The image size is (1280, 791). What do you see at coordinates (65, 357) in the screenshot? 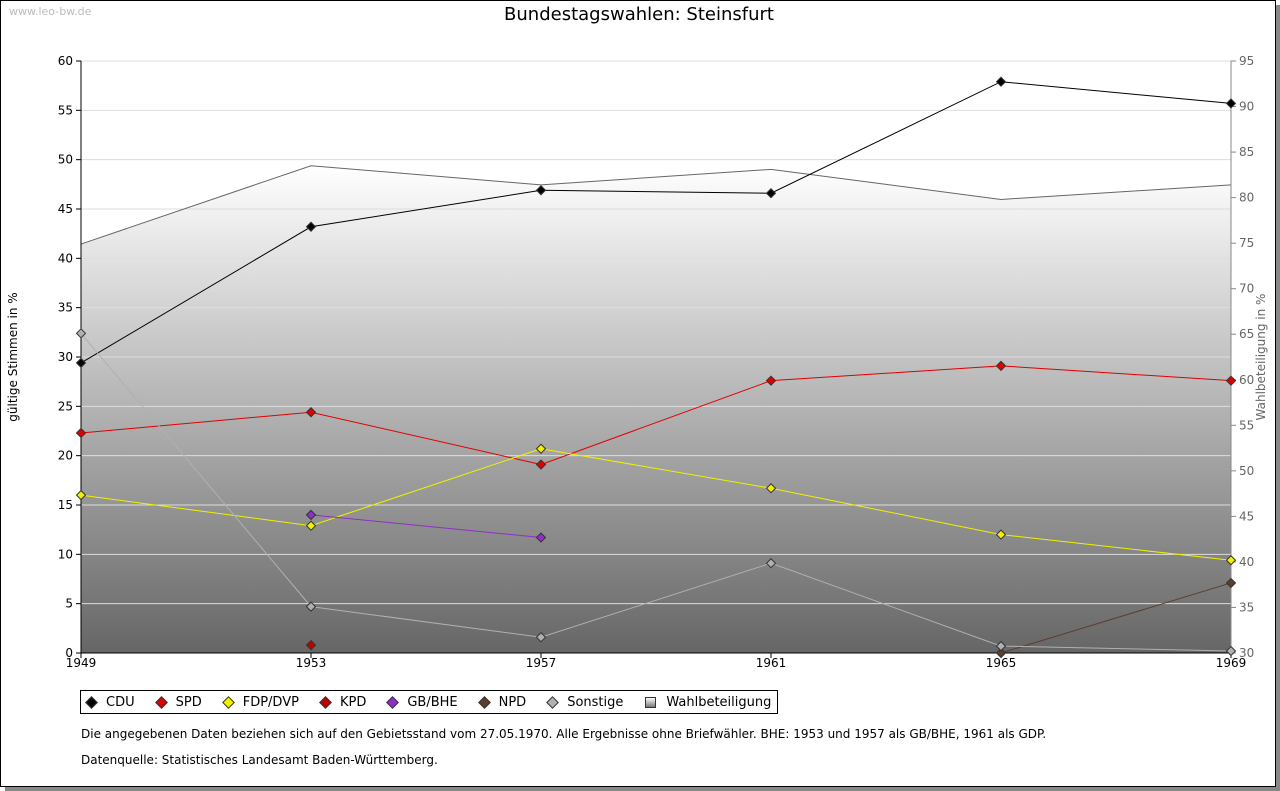
I see `y-tick-label: 30` at bounding box center [65, 357].